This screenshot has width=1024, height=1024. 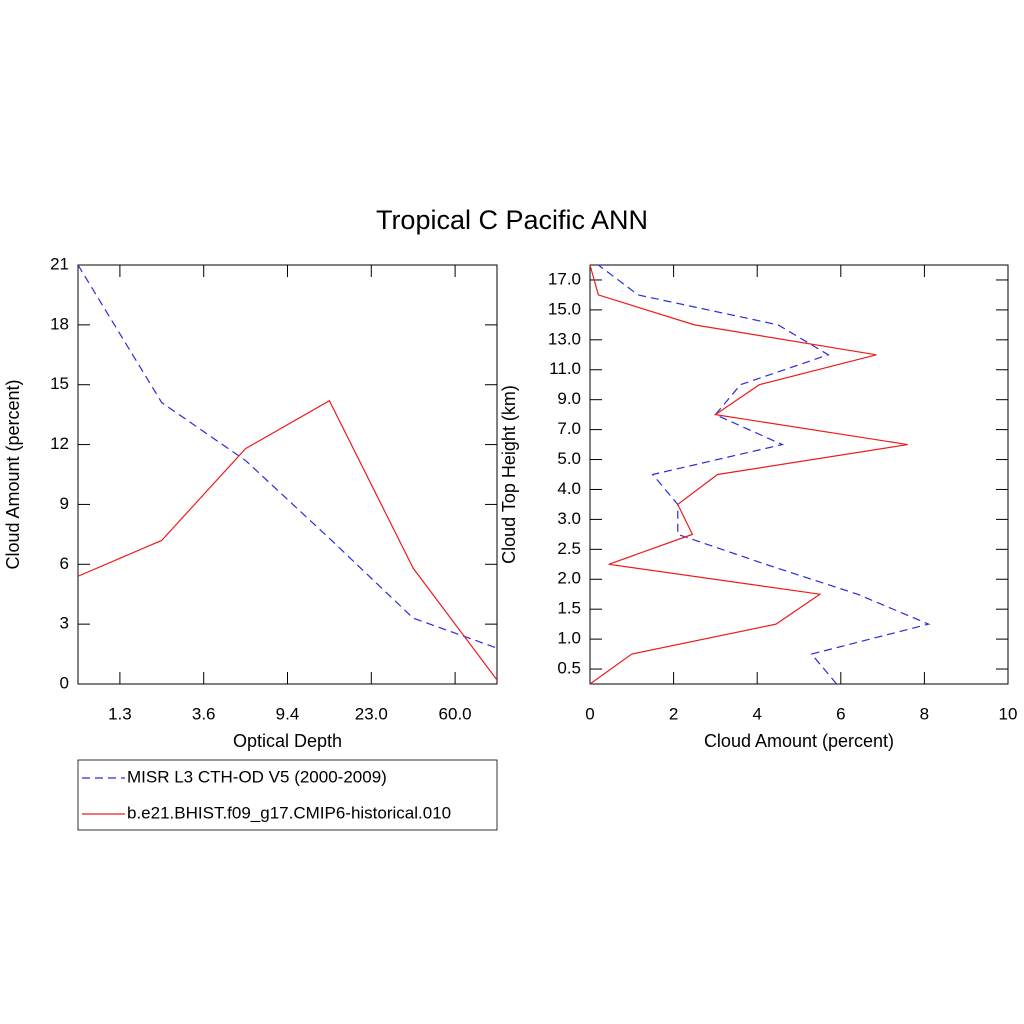 I want to click on x-tick-label: 23.0, so click(x=371, y=713).